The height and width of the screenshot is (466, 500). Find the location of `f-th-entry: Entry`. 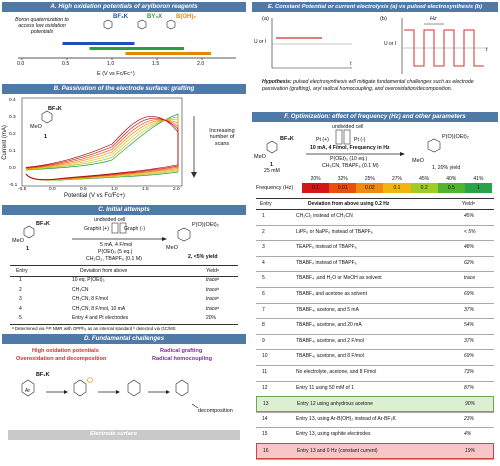

f-th-entry: Entry is located at coordinates (266, 204).